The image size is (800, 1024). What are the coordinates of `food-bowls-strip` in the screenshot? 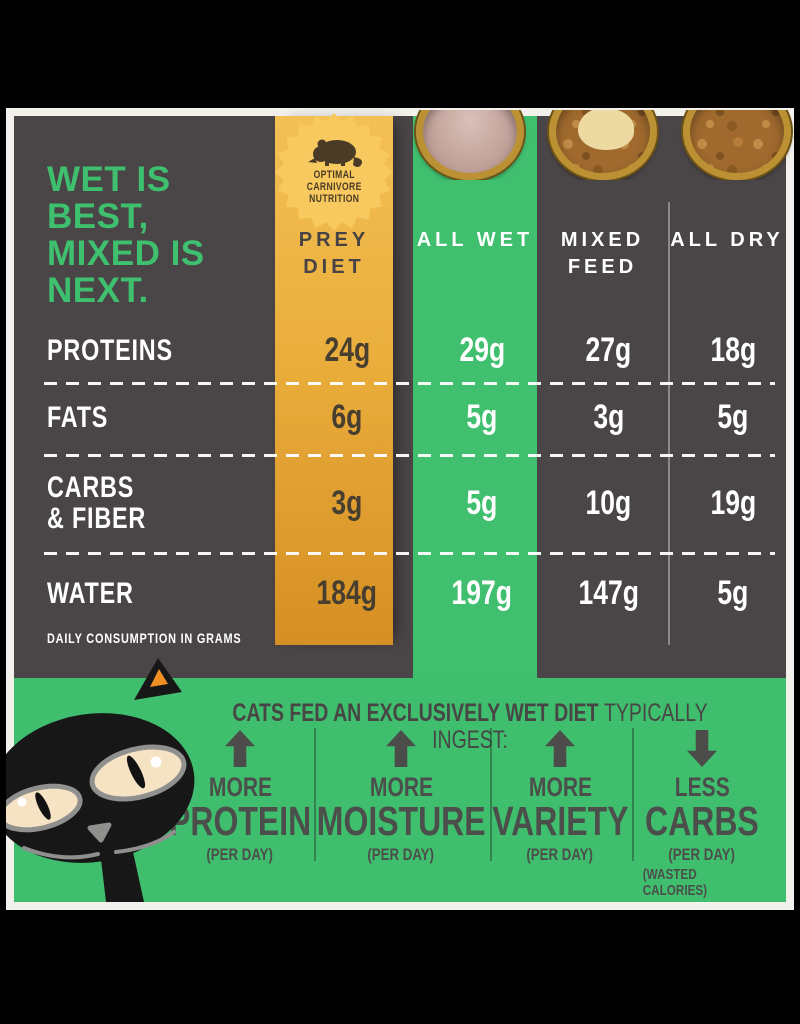 It's located at (400, 145).